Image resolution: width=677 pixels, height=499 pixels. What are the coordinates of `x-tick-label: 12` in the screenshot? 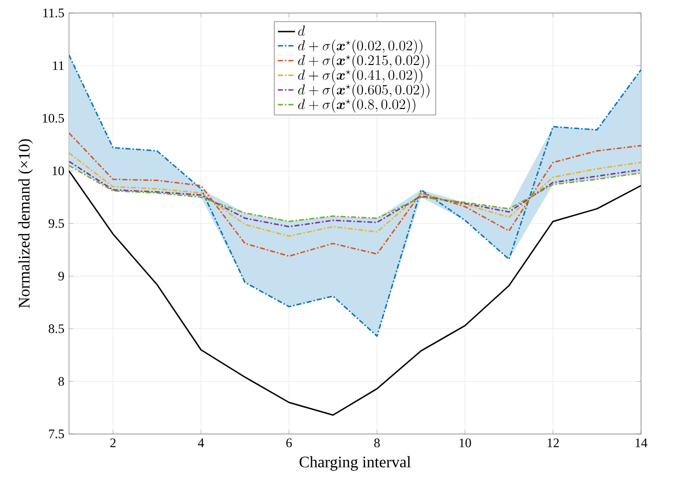 It's located at (553, 443).